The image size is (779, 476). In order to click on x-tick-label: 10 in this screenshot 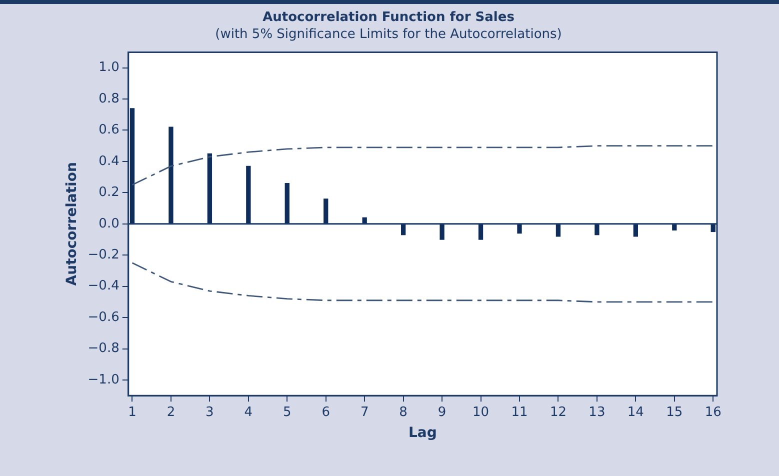, I will do `click(481, 412)`.